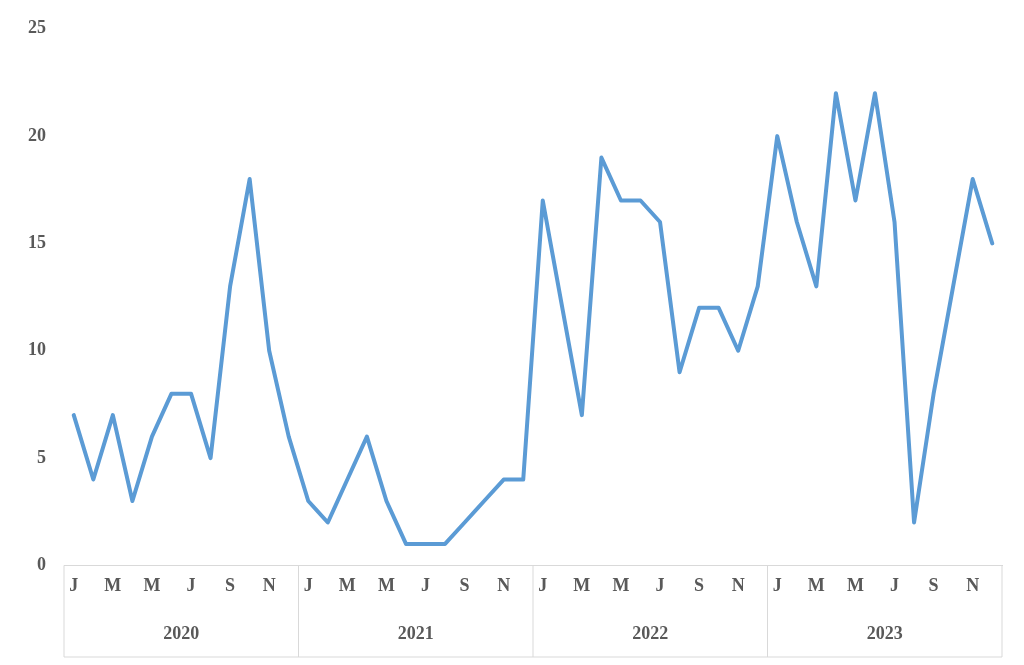 The width and height of the screenshot is (1024, 665). I want to click on y-tick-label: 5, so click(41, 456).